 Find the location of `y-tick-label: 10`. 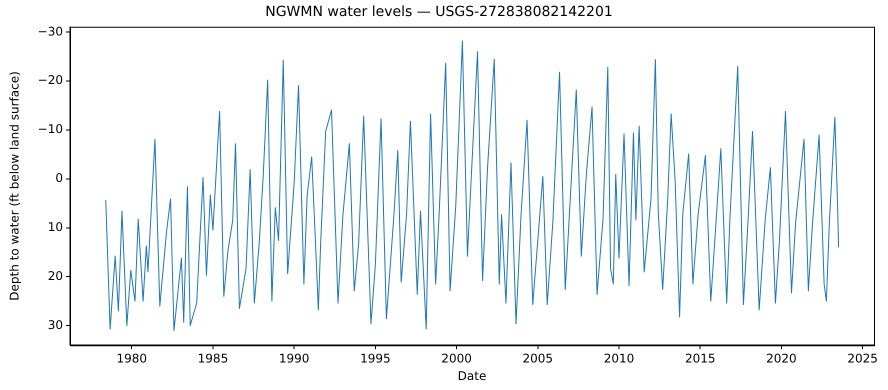

y-tick-label: 10 is located at coordinates (55, 227).